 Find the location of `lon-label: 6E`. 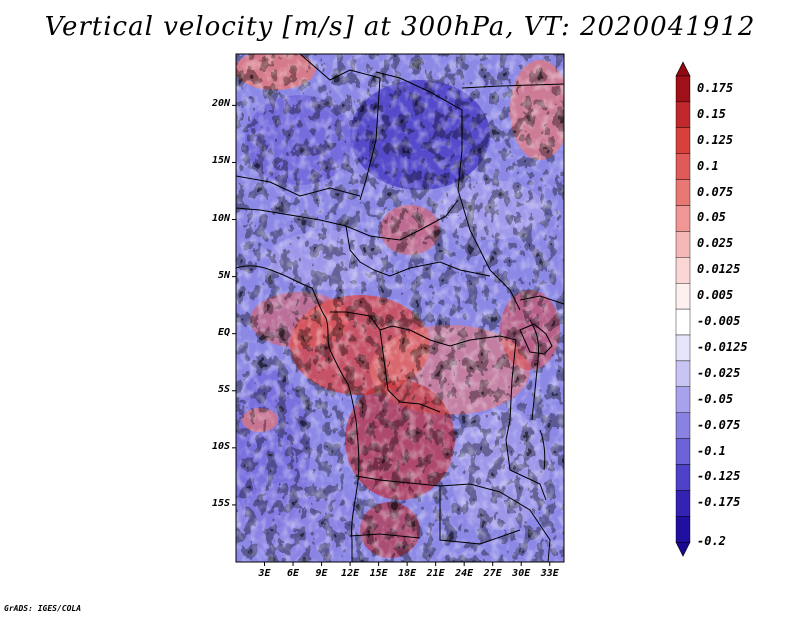

lon-label: 6E is located at coordinates (293, 573).